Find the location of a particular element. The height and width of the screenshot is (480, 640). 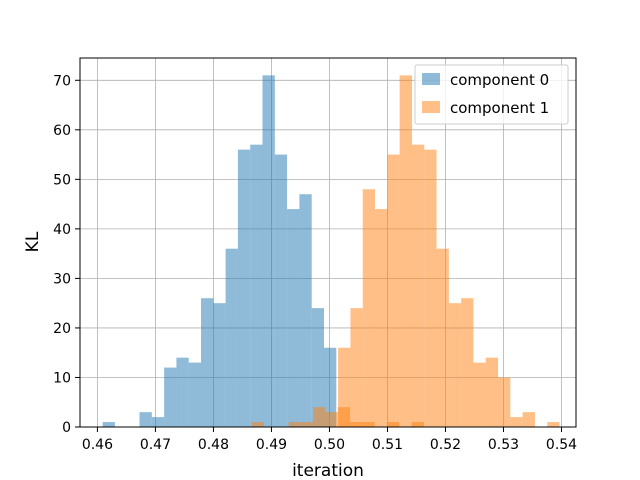

x-tick-label: 0.53 is located at coordinates (503, 445).